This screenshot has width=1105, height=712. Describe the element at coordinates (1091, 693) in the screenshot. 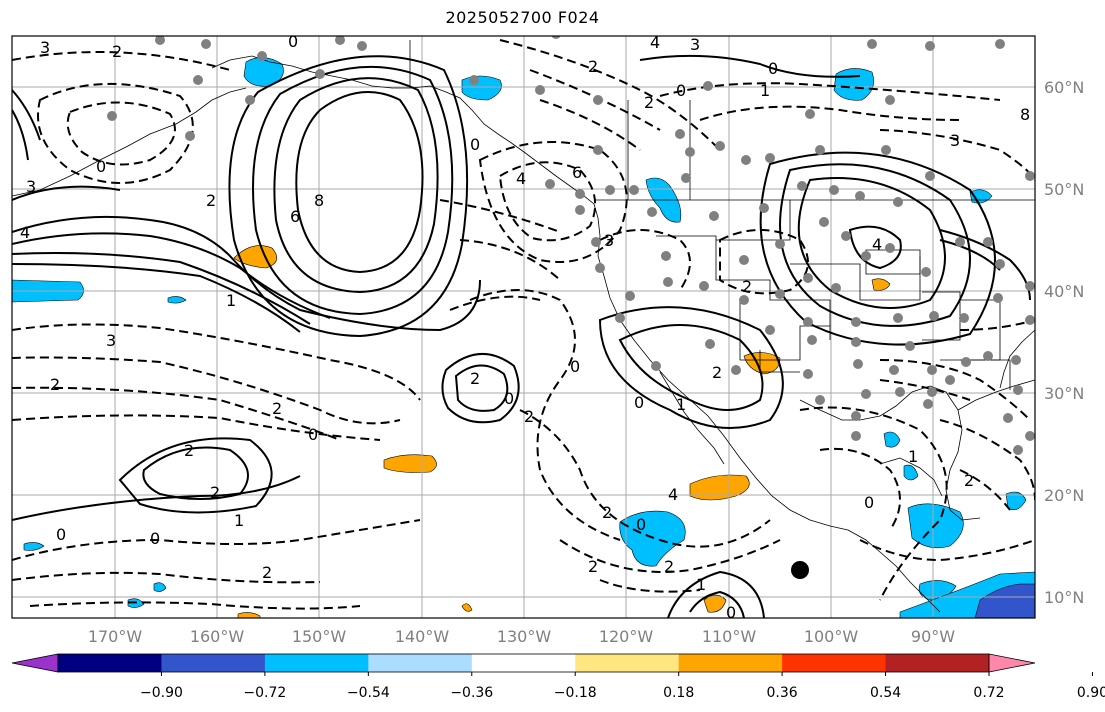

I see `colorbar-tick-label: 0.90` at that location.